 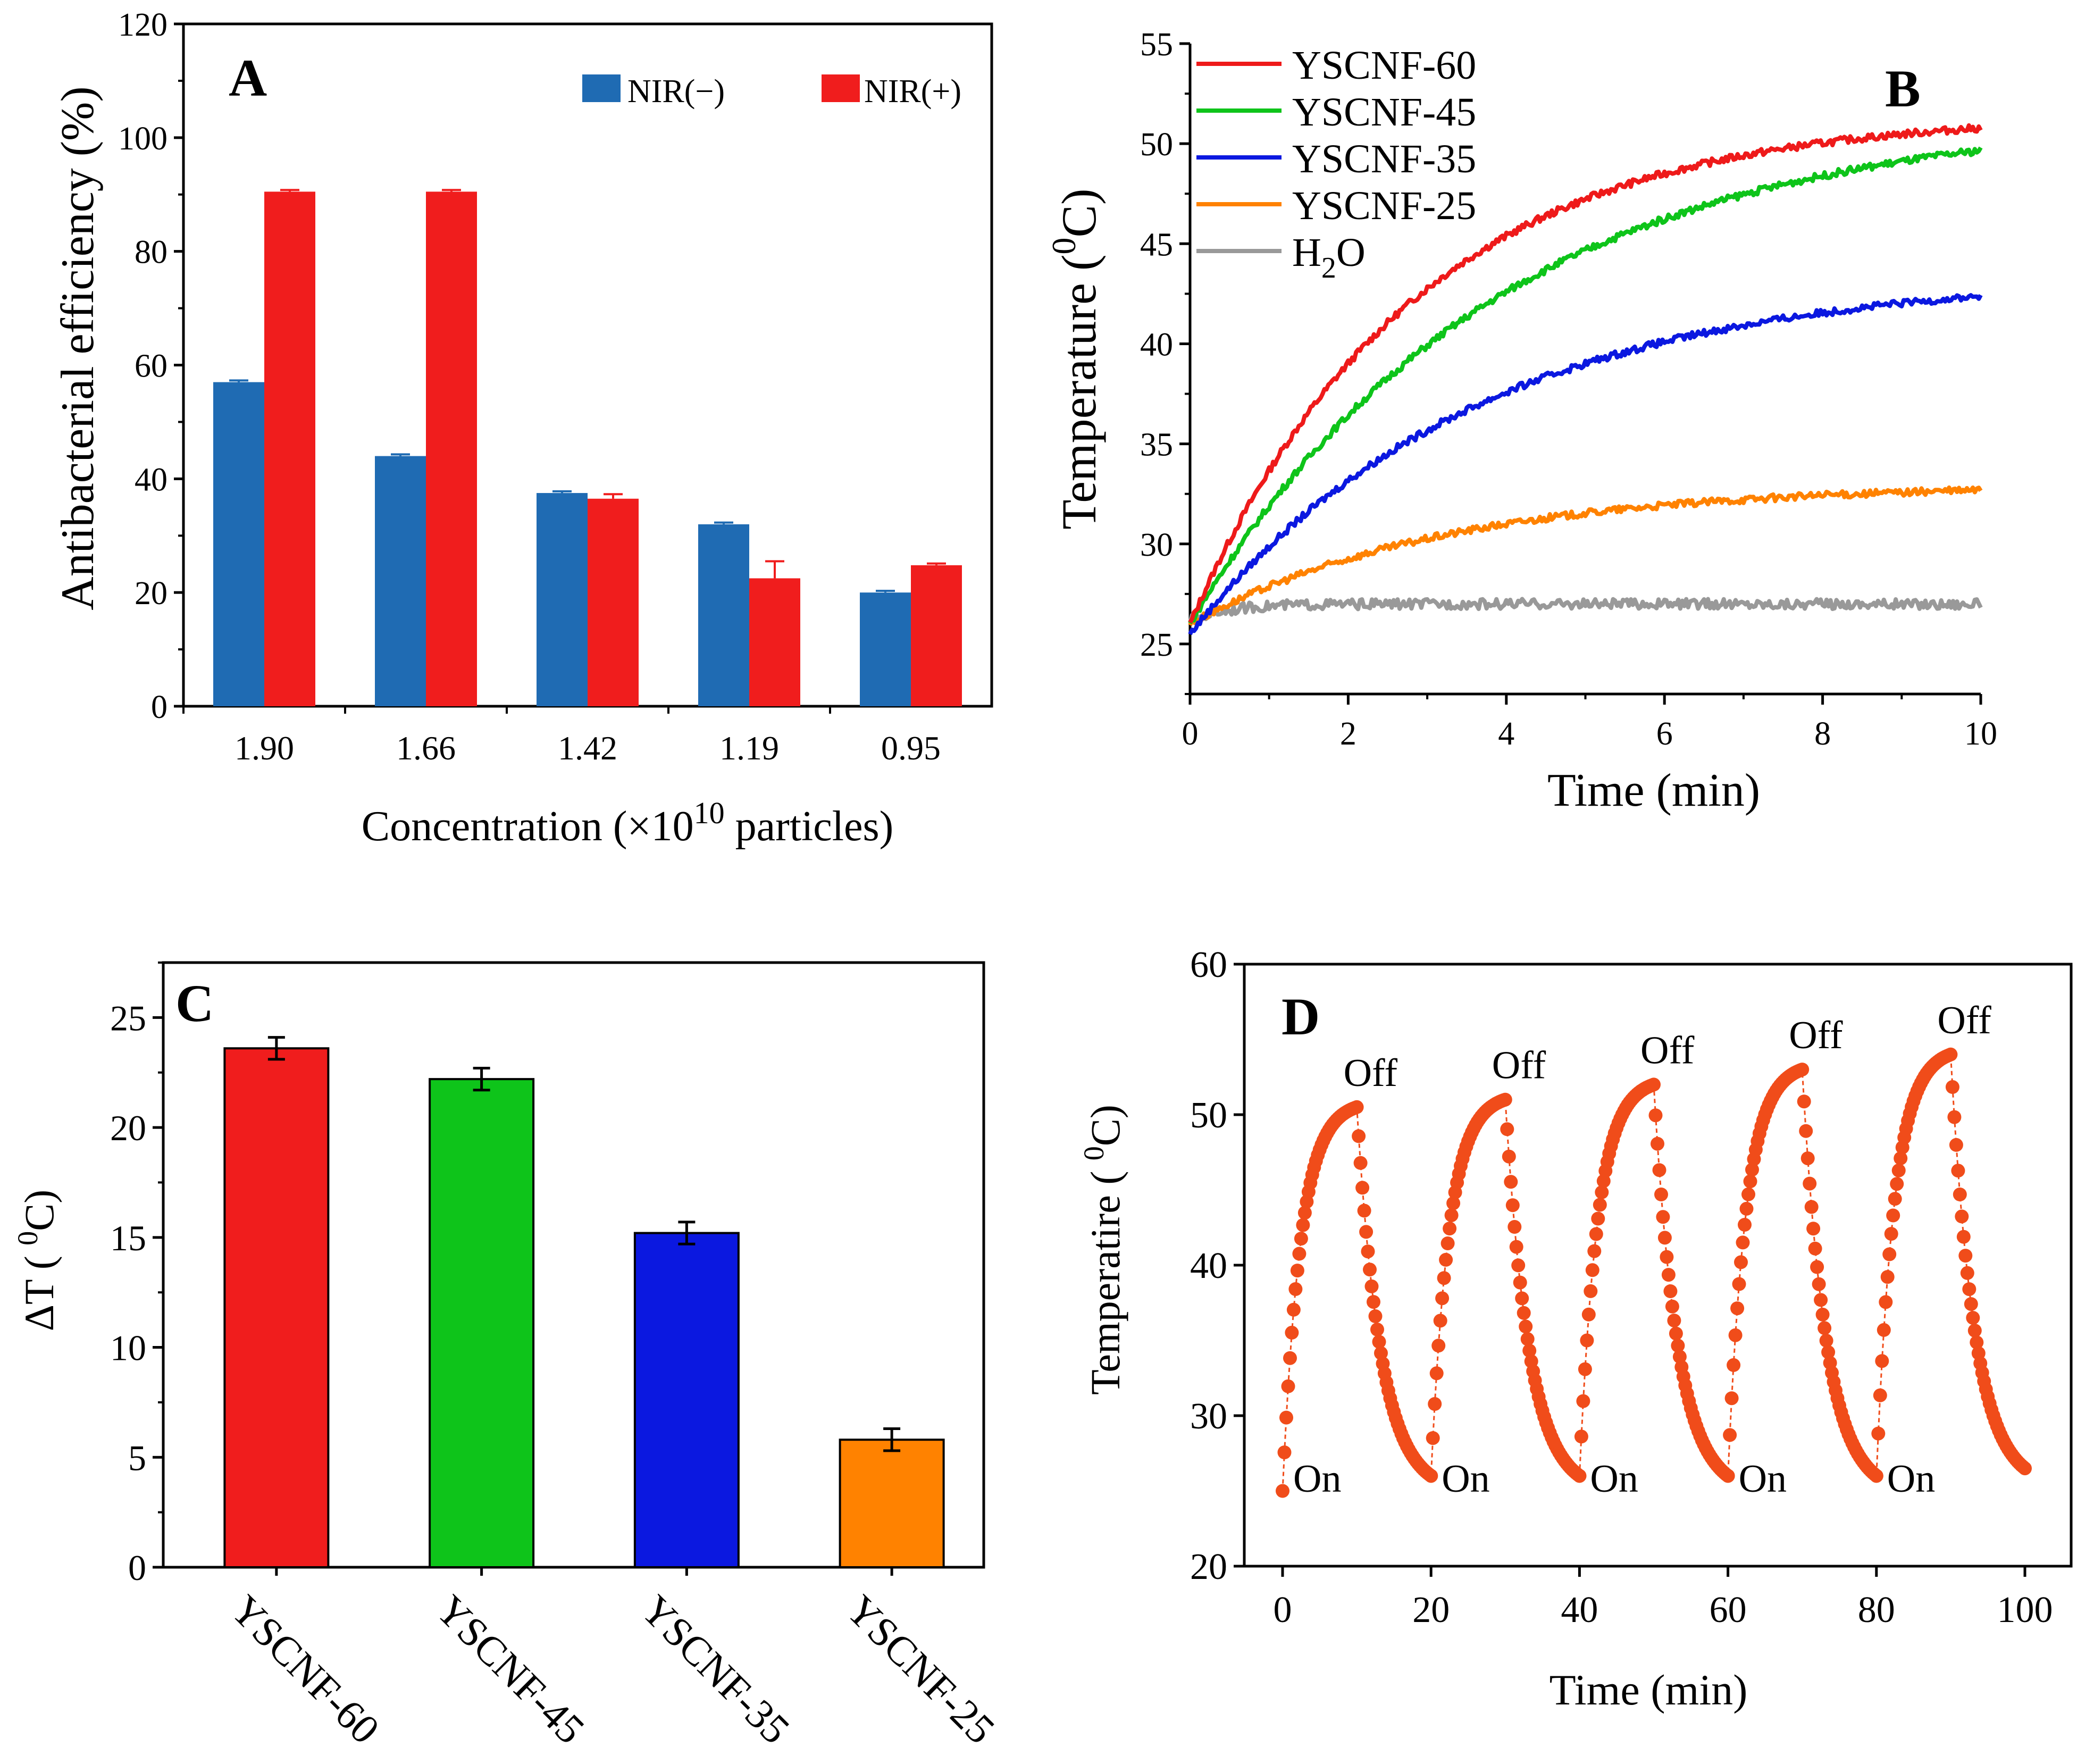 I want to click on panel-b-xlabel: Time (min), so click(x=1653, y=791).